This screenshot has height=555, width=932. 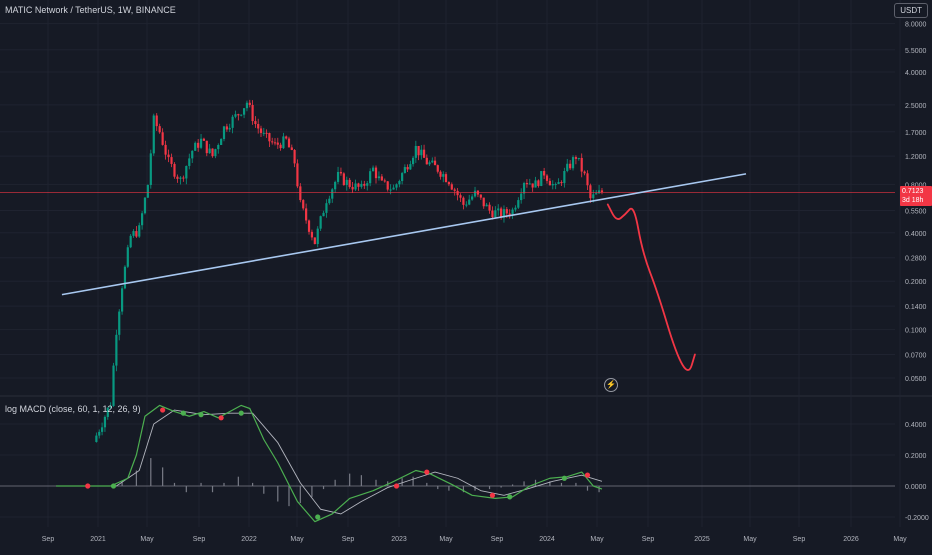 What do you see at coordinates (702, 539) in the screenshot?
I see `time-axis-label: 2025` at bounding box center [702, 539].